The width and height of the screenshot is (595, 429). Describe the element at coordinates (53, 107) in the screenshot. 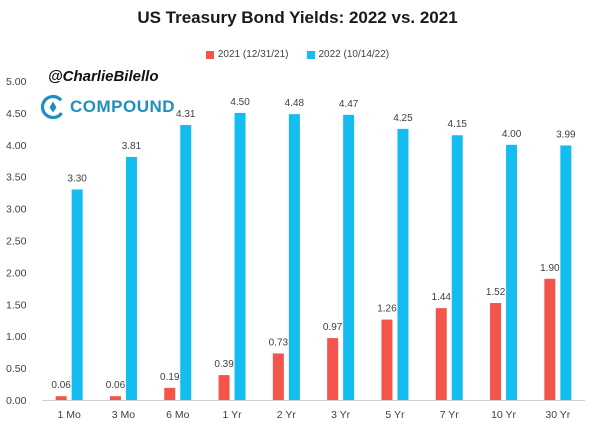

I see `compound-logo-icon` at that location.